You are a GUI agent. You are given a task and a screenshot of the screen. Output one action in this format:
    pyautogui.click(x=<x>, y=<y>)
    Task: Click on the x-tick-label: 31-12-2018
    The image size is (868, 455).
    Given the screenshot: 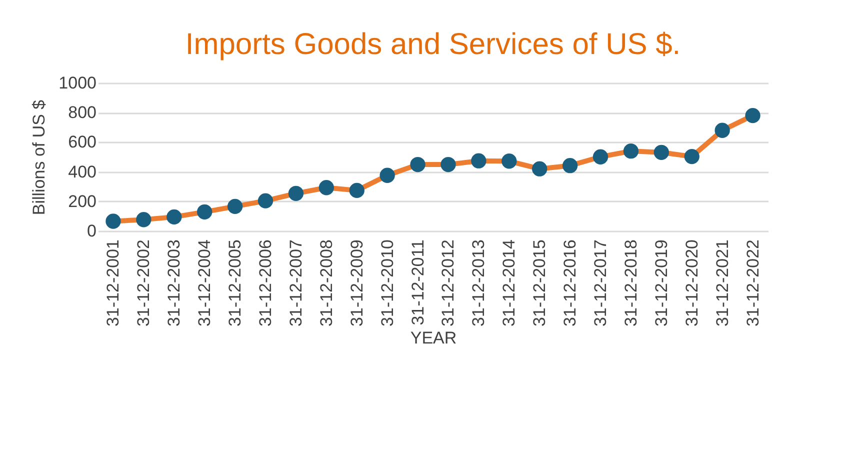 What is the action you would take?
    pyautogui.click(x=630, y=283)
    